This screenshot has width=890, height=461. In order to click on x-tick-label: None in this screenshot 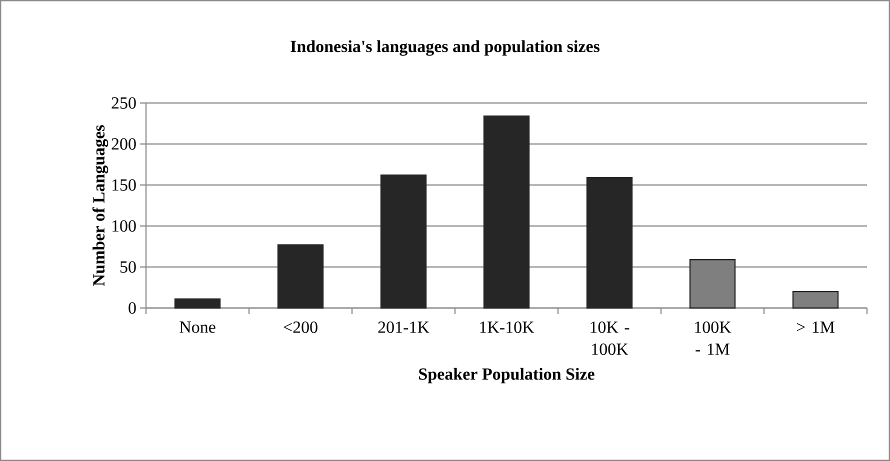, I will do `click(198, 327)`.